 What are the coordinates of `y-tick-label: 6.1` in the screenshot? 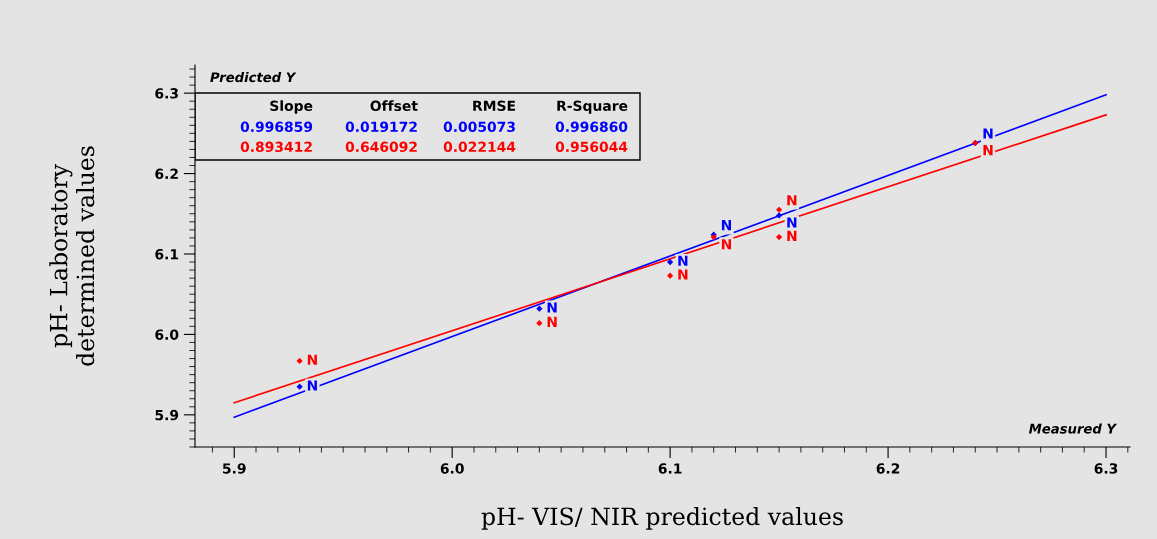 It's located at (167, 254).